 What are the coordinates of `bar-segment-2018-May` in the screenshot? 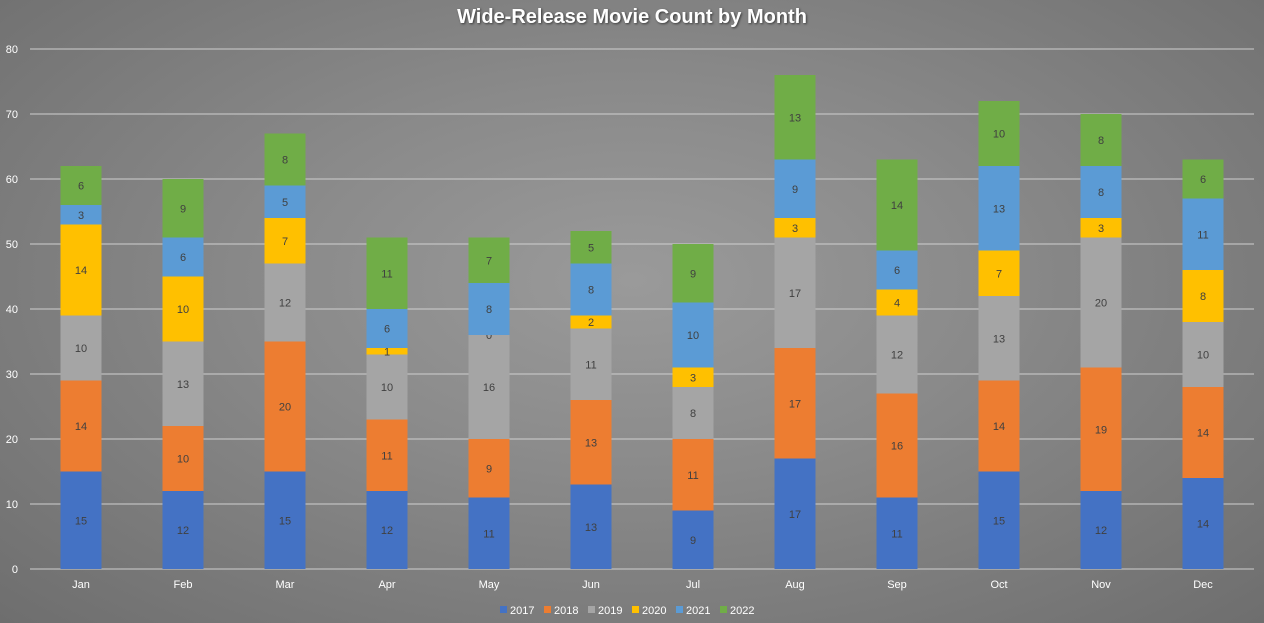 It's located at (489, 468).